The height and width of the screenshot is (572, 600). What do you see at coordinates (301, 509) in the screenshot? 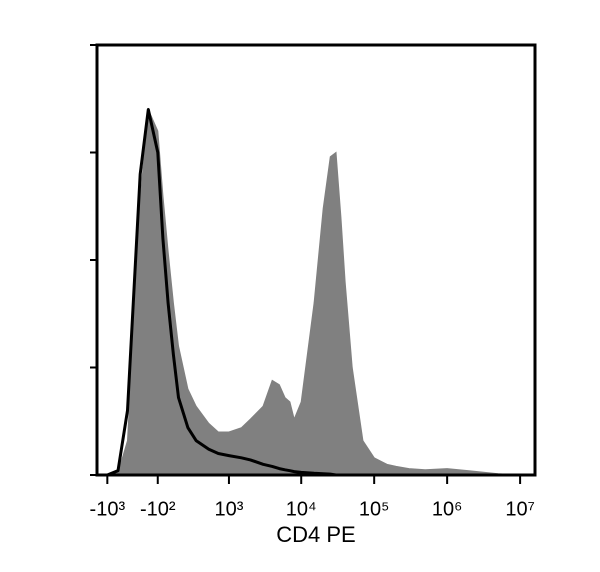
I see `x-tick-label: 10⁴` at bounding box center [301, 509].